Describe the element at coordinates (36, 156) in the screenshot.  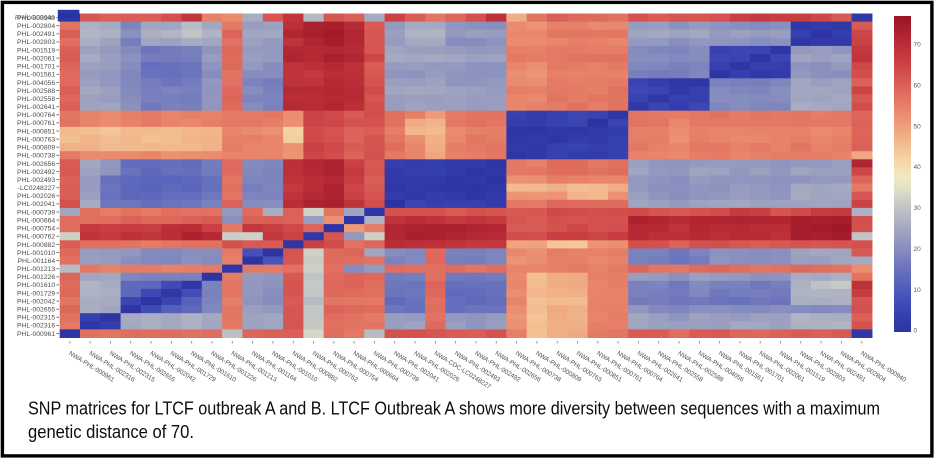
I see `svg-text: PHL-000738` at that location.